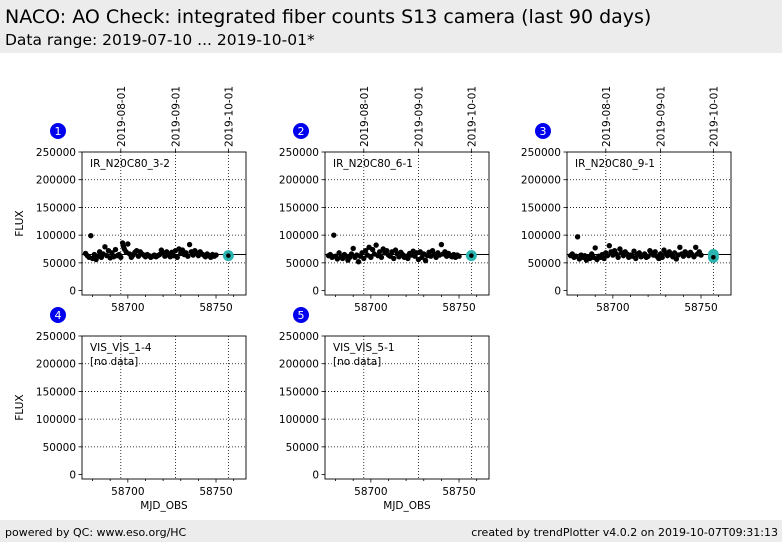 This screenshot has height=542, width=782. Describe the element at coordinates (130, 164) in the screenshot. I see `panel-label: IR_N20C80_3-2` at that location.